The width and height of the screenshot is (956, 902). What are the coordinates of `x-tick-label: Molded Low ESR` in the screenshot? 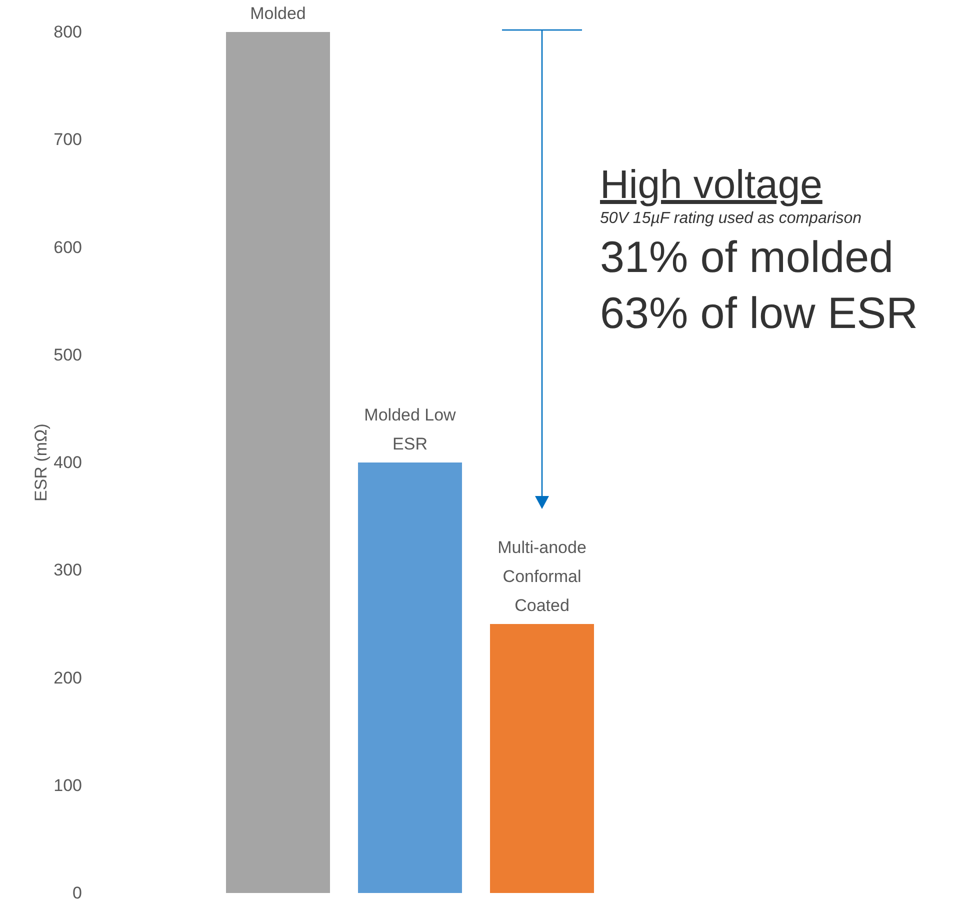 It's located at (410, 430).